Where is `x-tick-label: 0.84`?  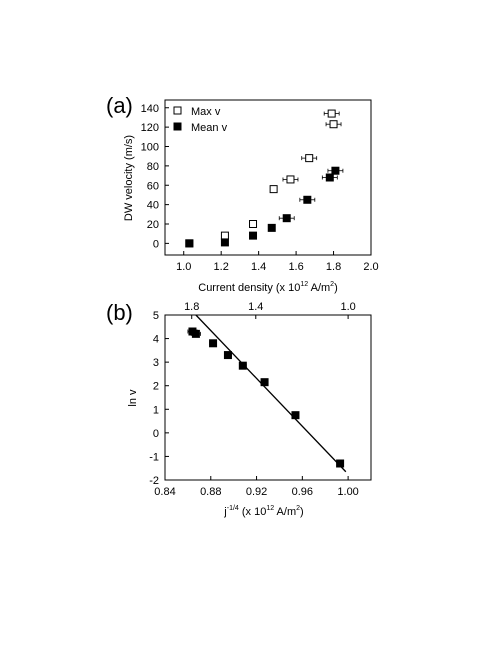 x-tick-label: 0.84 is located at coordinates (164, 492).